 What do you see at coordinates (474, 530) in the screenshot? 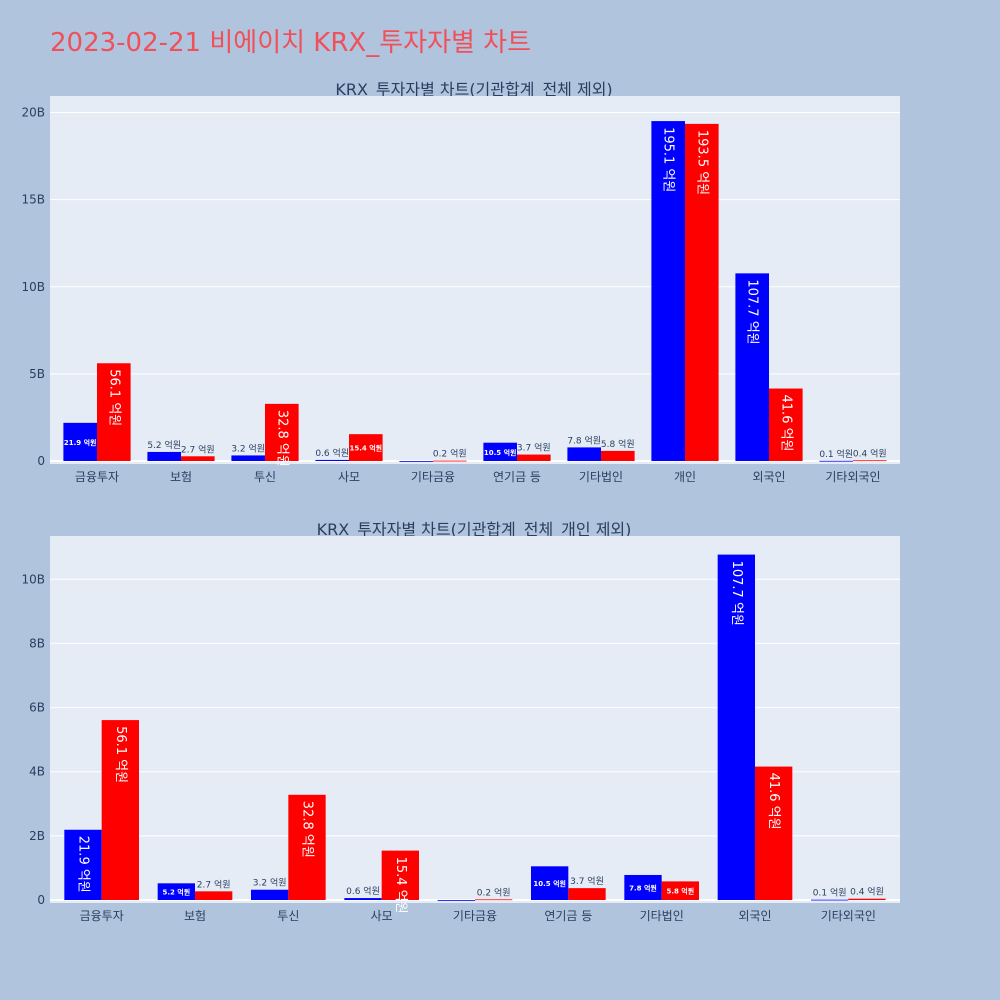
I see `chart-bottom-title: KRX_투자자별 차트(기관합계_전체_개인 제외)` at bounding box center [474, 530].